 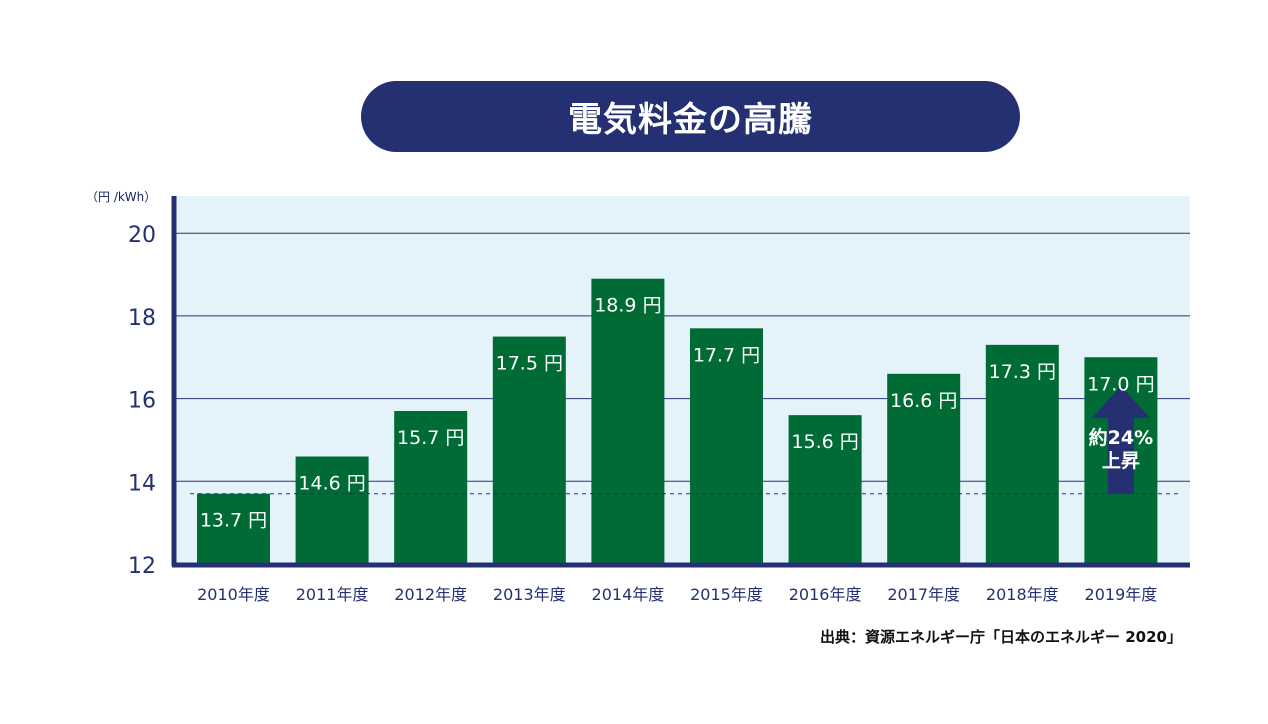 What do you see at coordinates (690, 116) in the screenshot?
I see `chart-title: 電気料金の高騰` at bounding box center [690, 116].